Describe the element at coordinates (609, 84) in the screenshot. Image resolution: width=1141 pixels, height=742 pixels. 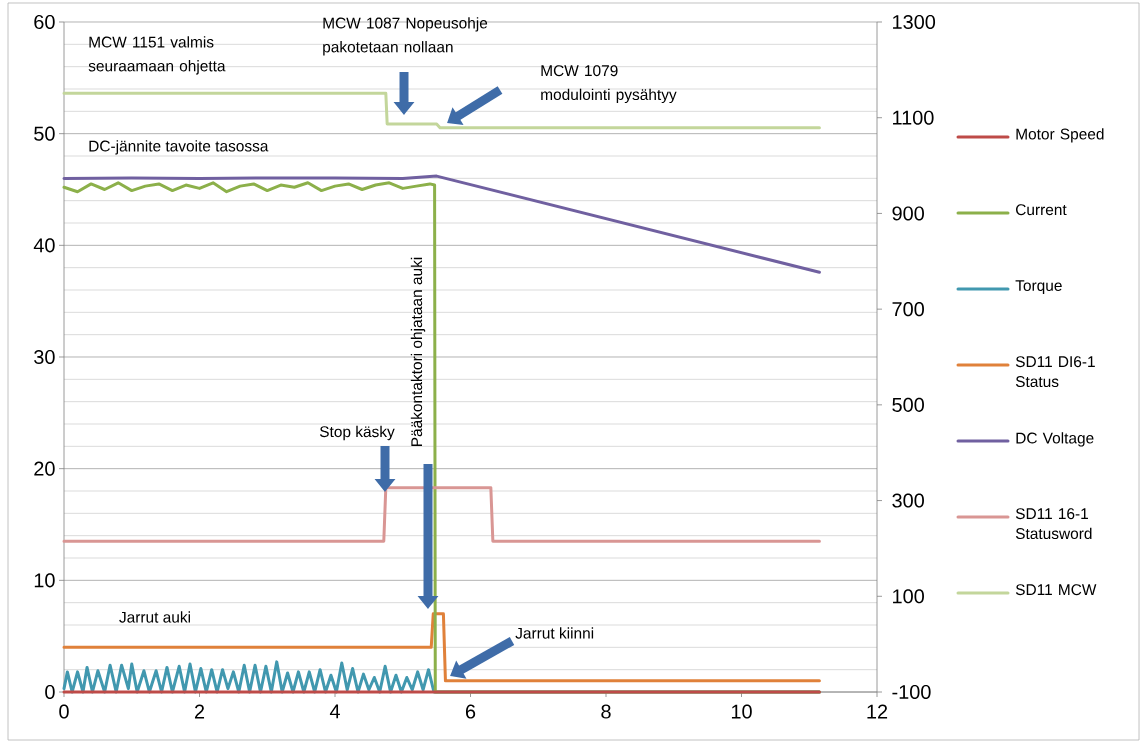
I see `annotation: MCW 1079 modulointi pysähtyy` at that location.